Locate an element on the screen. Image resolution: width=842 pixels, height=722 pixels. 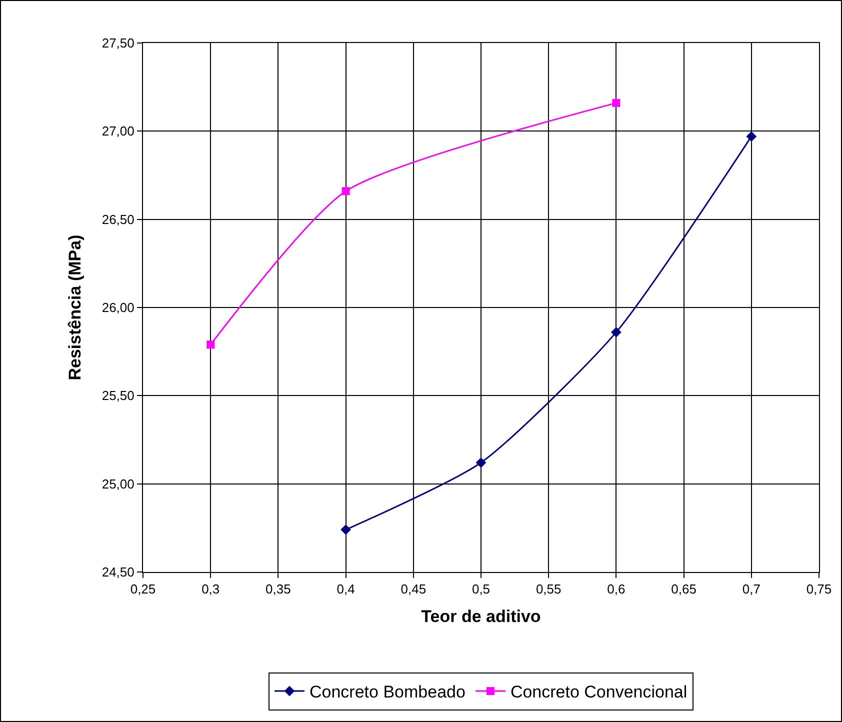
legend-label: Concreto Bombeado is located at coordinates (388, 692).